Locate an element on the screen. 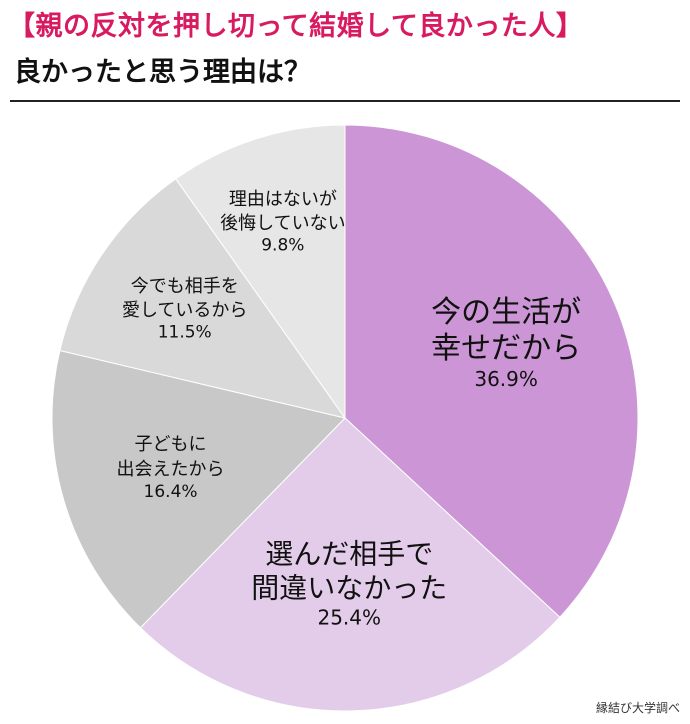 Image resolution: width=690 pixels, height=724 pixels. slice-label-line: 幸せだから is located at coordinates (506, 348).